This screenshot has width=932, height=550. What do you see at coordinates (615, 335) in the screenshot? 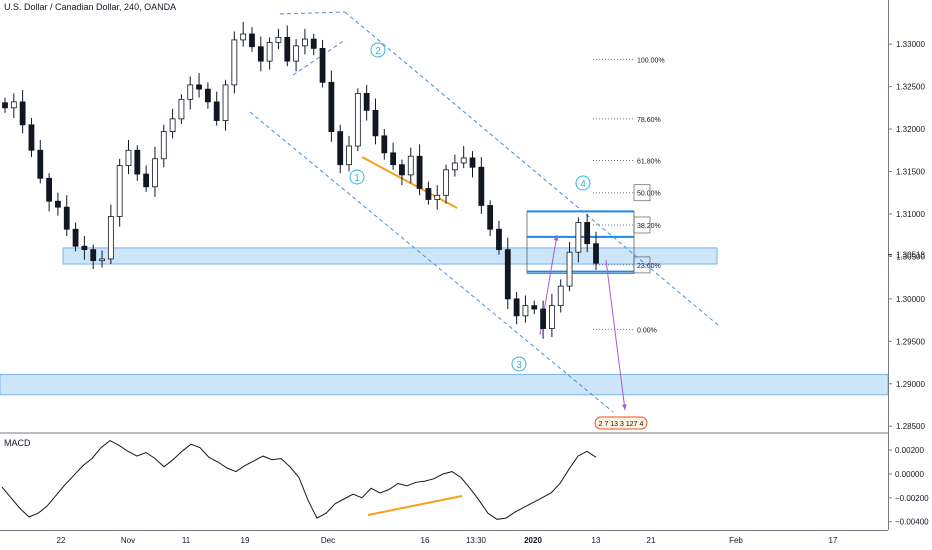
I see `projection-arrow-down` at bounding box center [615, 335].